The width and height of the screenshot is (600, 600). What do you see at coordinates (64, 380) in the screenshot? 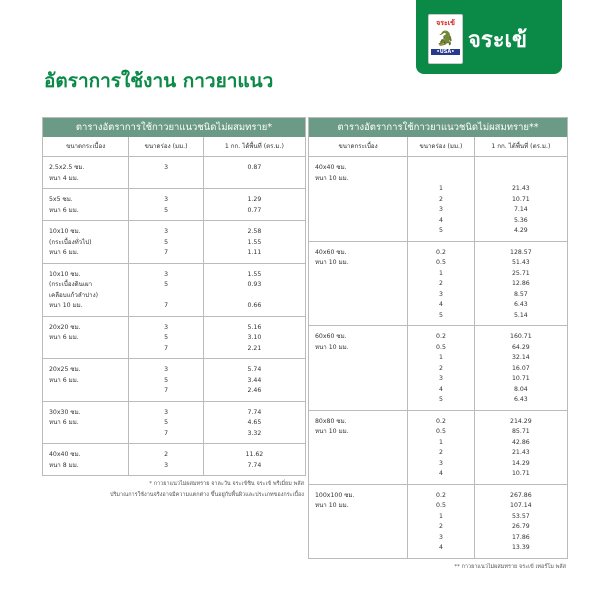
I see `tile-value: หนา 6 มม.` at bounding box center [64, 380].